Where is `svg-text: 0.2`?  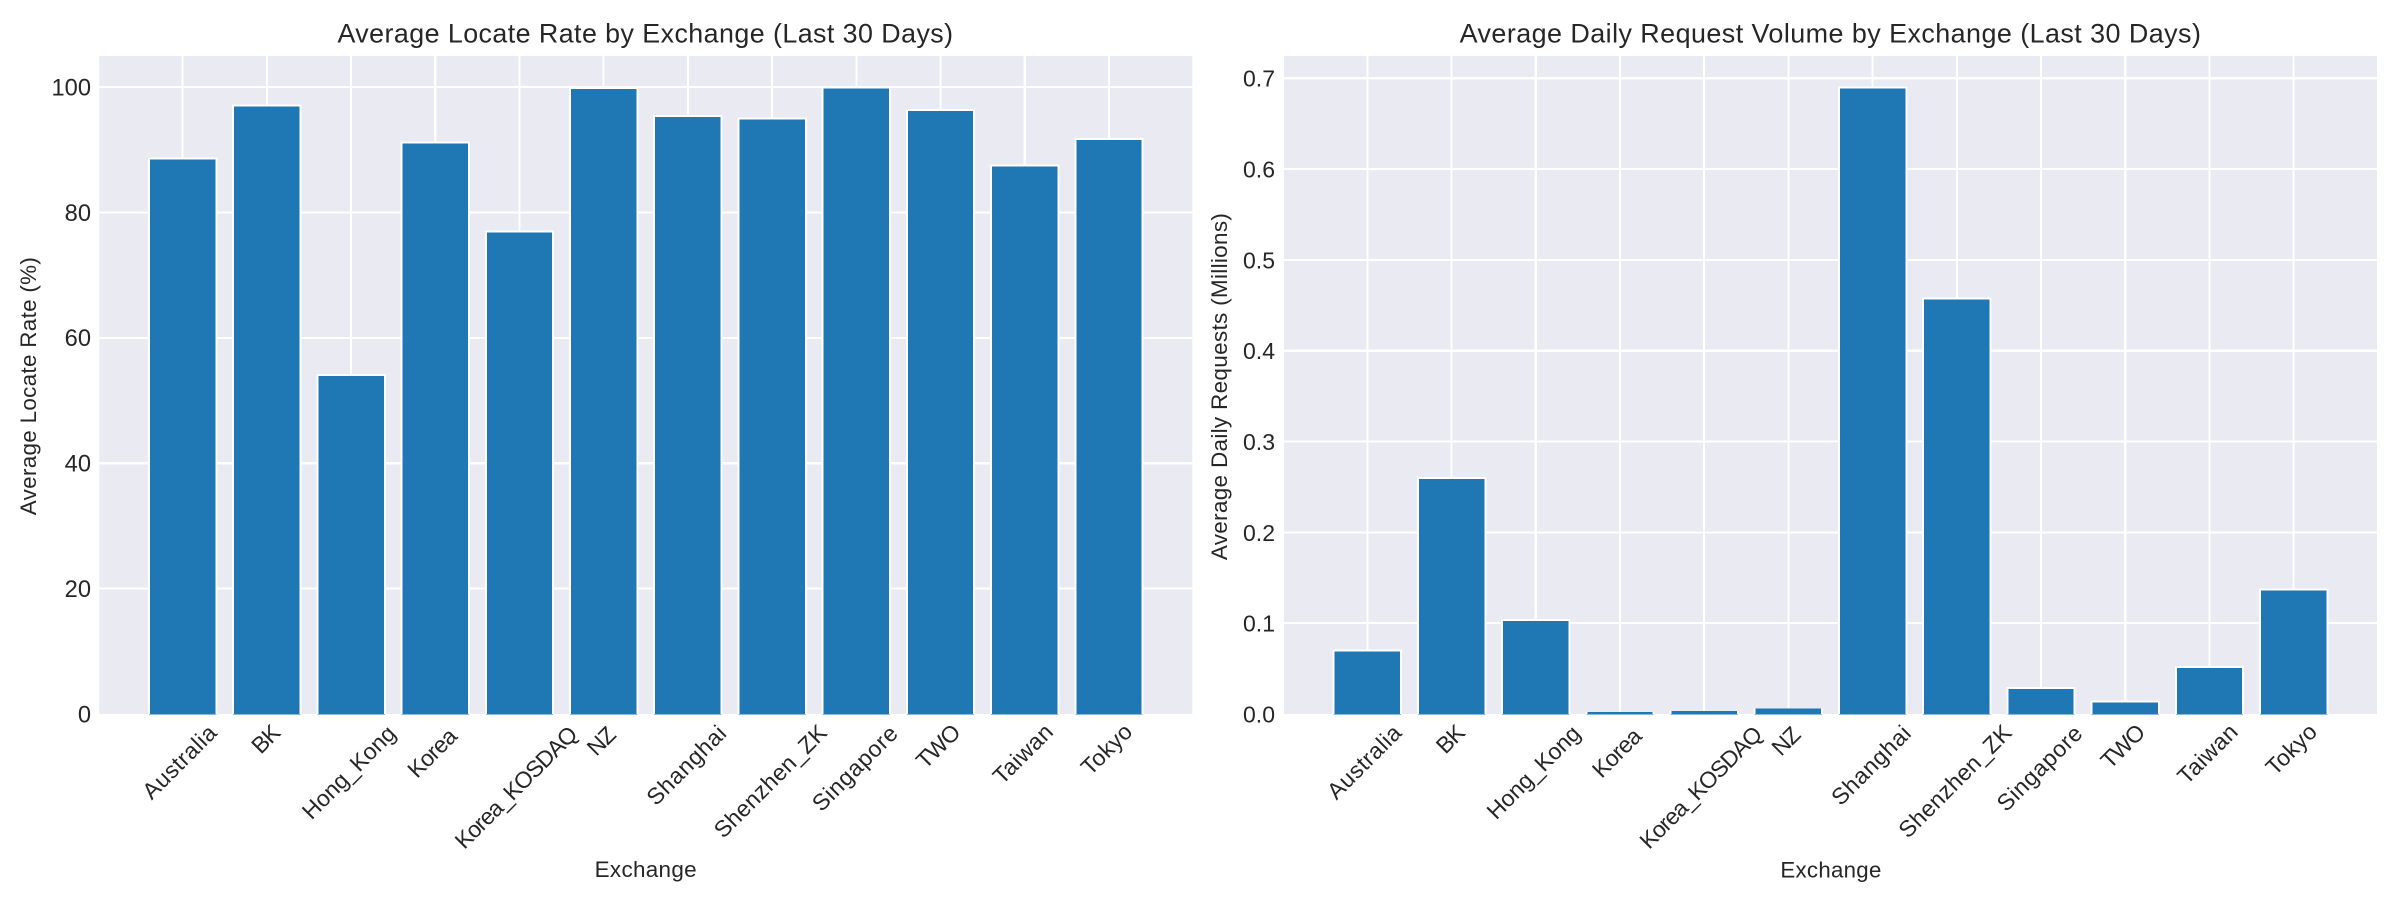 svg-text: 0.2 is located at coordinates (1259, 533).